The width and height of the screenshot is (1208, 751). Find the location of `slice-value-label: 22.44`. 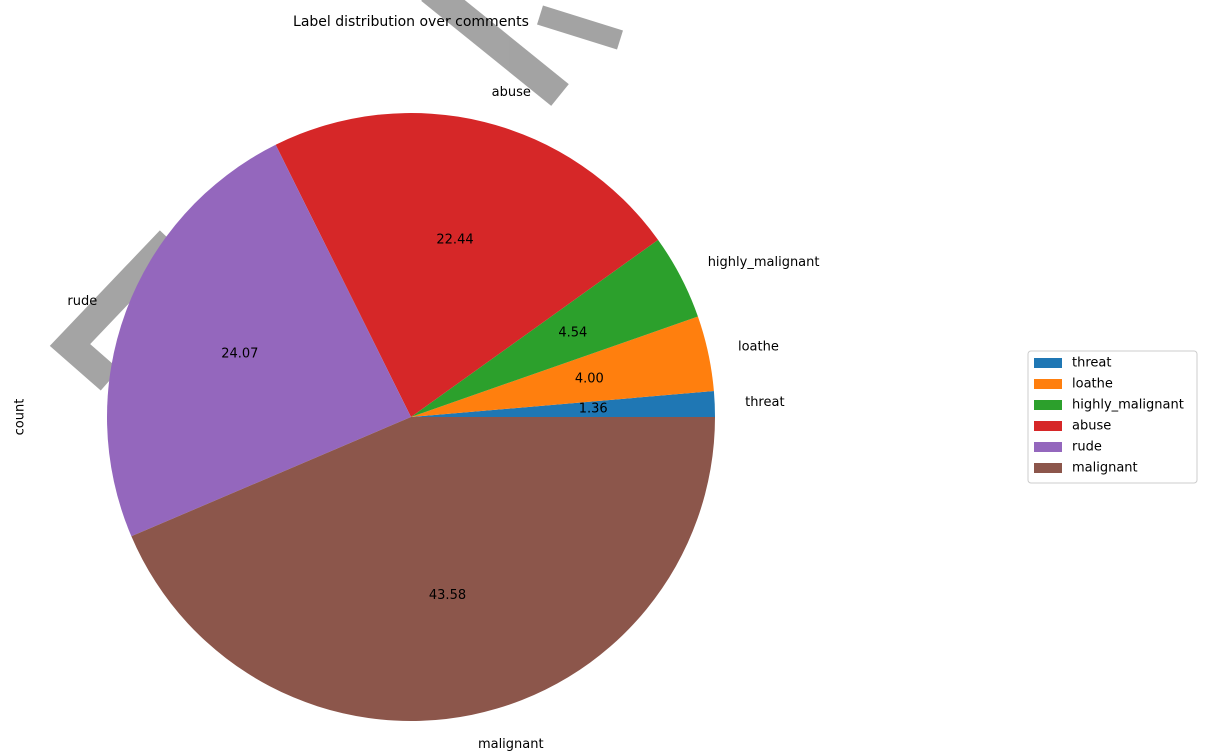

slice-value-label: 22.44 is located at coordinates (454, 239).